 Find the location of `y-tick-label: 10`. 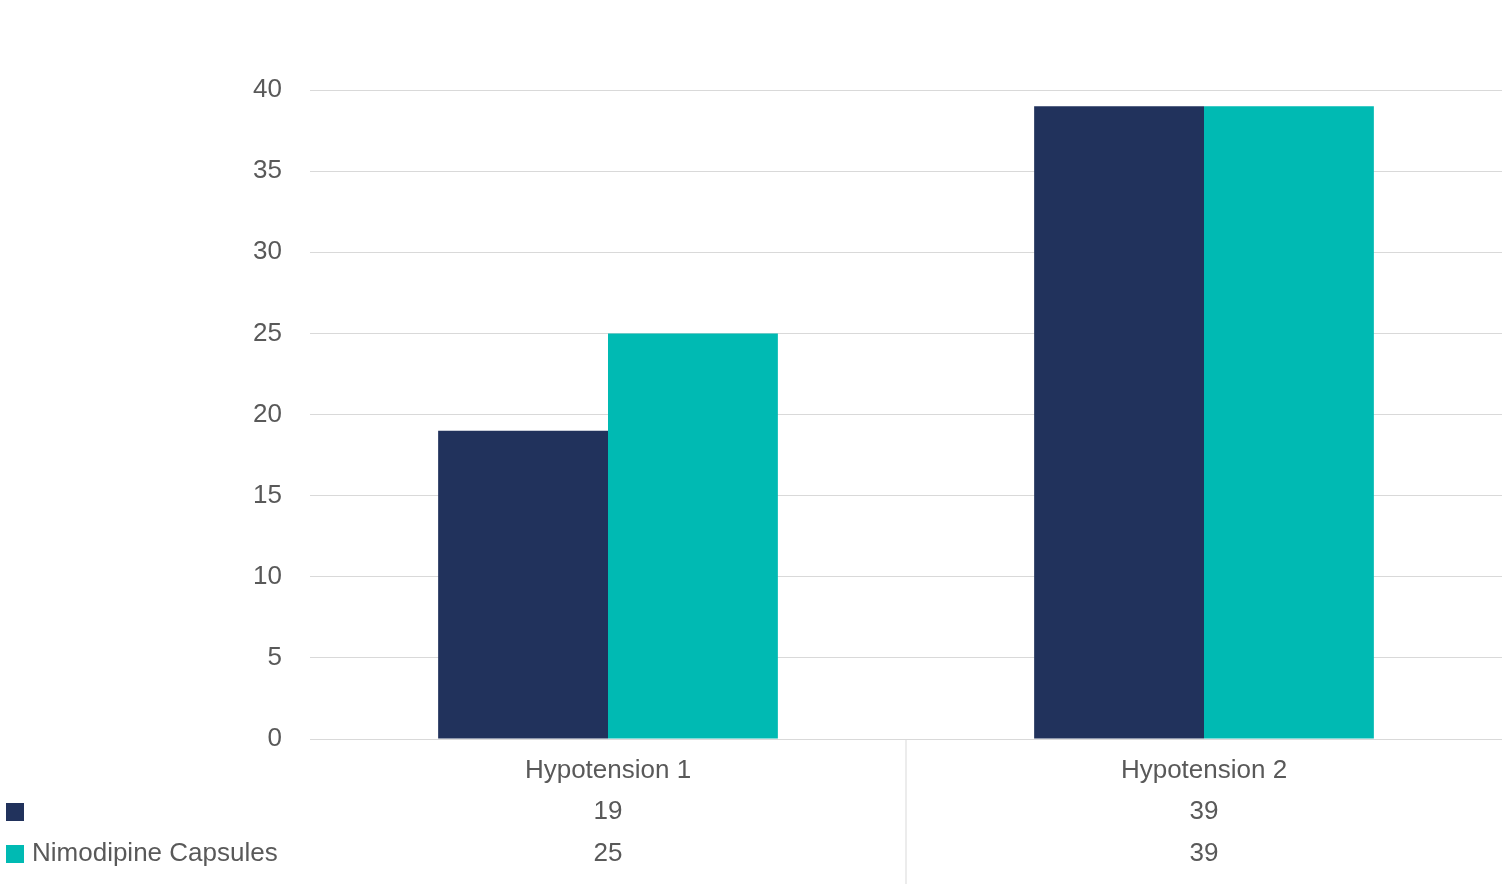

y-tick-label: 10 is located at coordinates (267, 574).